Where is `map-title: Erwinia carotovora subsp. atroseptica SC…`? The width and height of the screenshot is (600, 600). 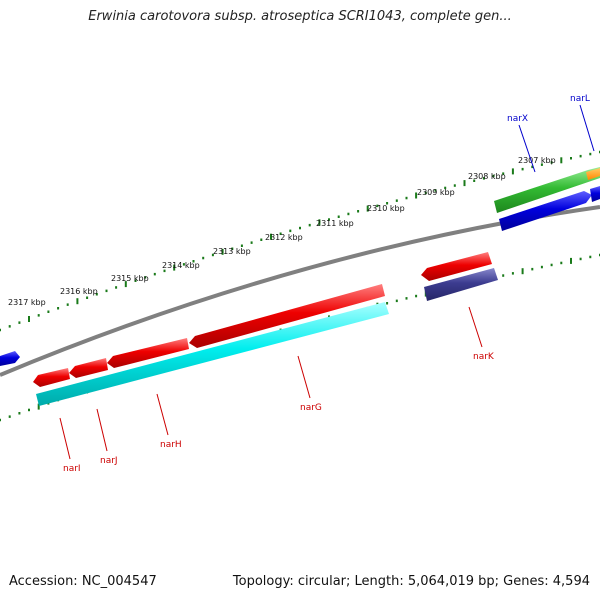 map-title: Erwinia carotovora subsp. atroseptica SC… is located at coordinates (300, 16).